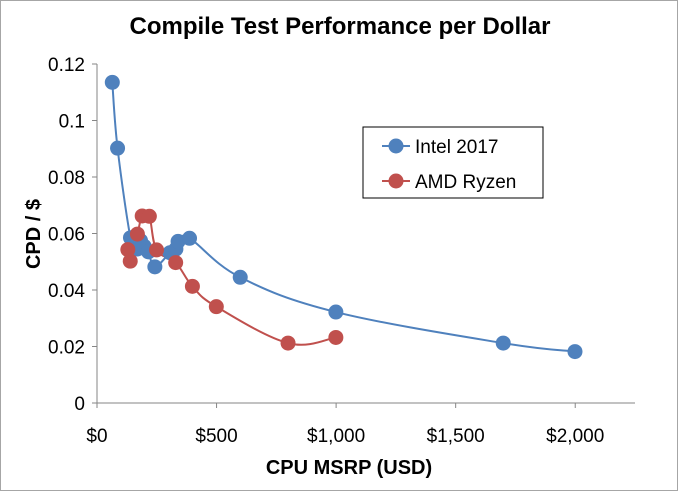  I want to click on legend-label: Intel 2017, so click(456, 147).